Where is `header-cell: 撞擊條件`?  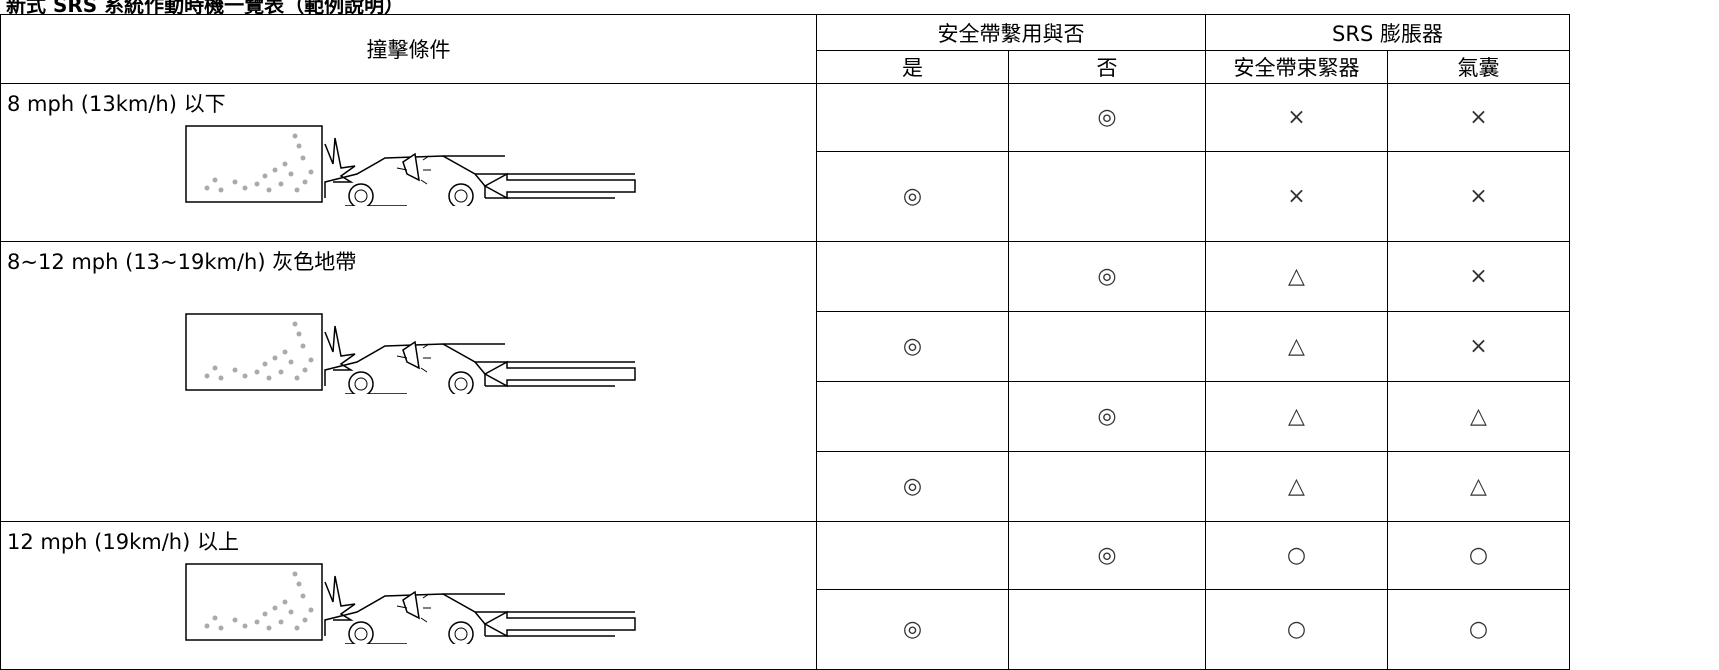
header-cell: 撞擊條件 is located at coordinates (408, 49).